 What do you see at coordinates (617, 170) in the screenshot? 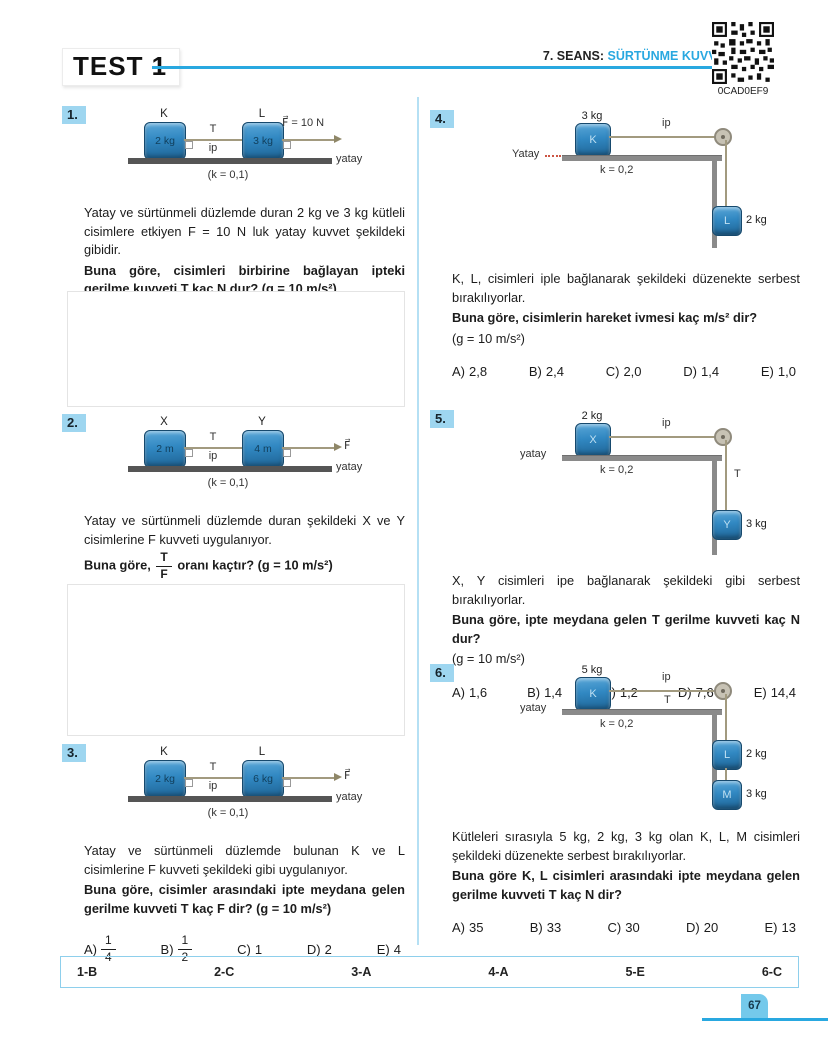
I see `friction-coefficient-label: k = 0,2` at bounding box center [617, 170].